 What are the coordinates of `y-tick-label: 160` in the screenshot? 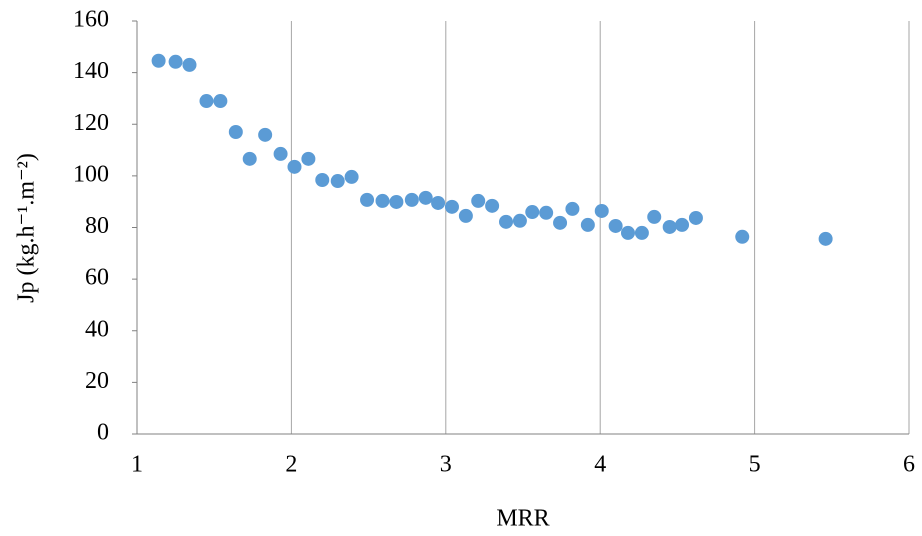 It's located at (91, 20).